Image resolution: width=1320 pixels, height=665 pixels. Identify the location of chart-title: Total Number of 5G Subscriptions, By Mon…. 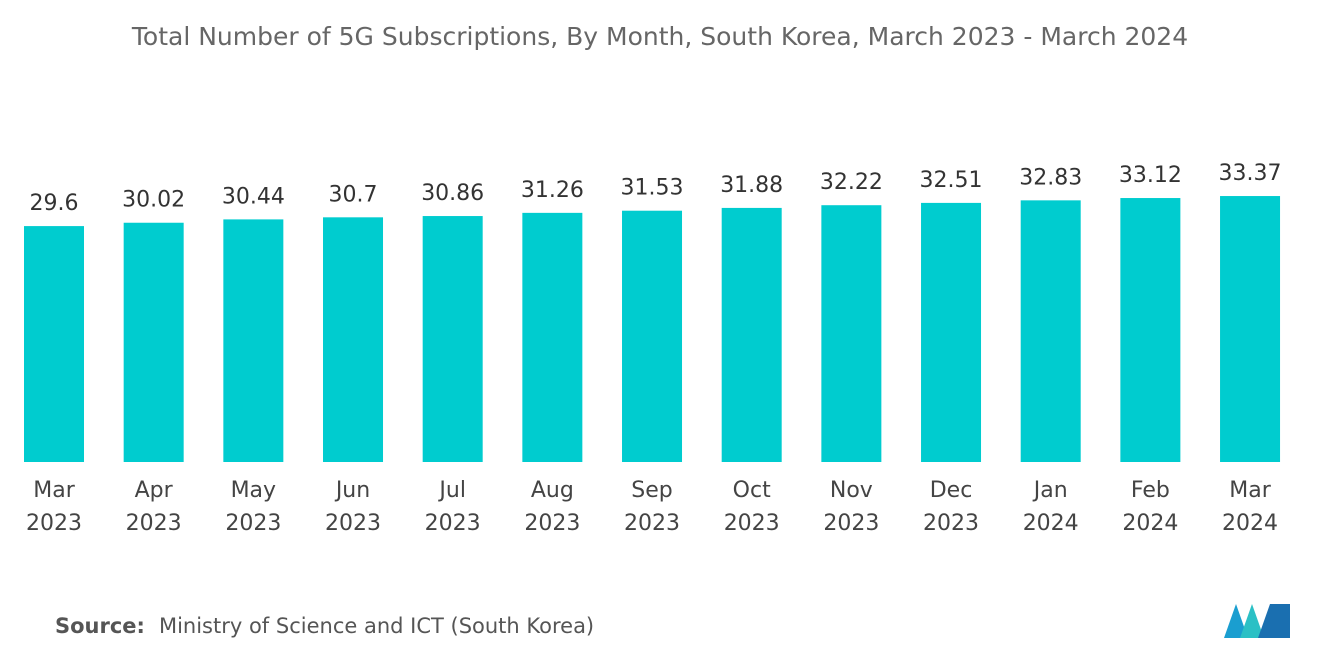
(660, 36).